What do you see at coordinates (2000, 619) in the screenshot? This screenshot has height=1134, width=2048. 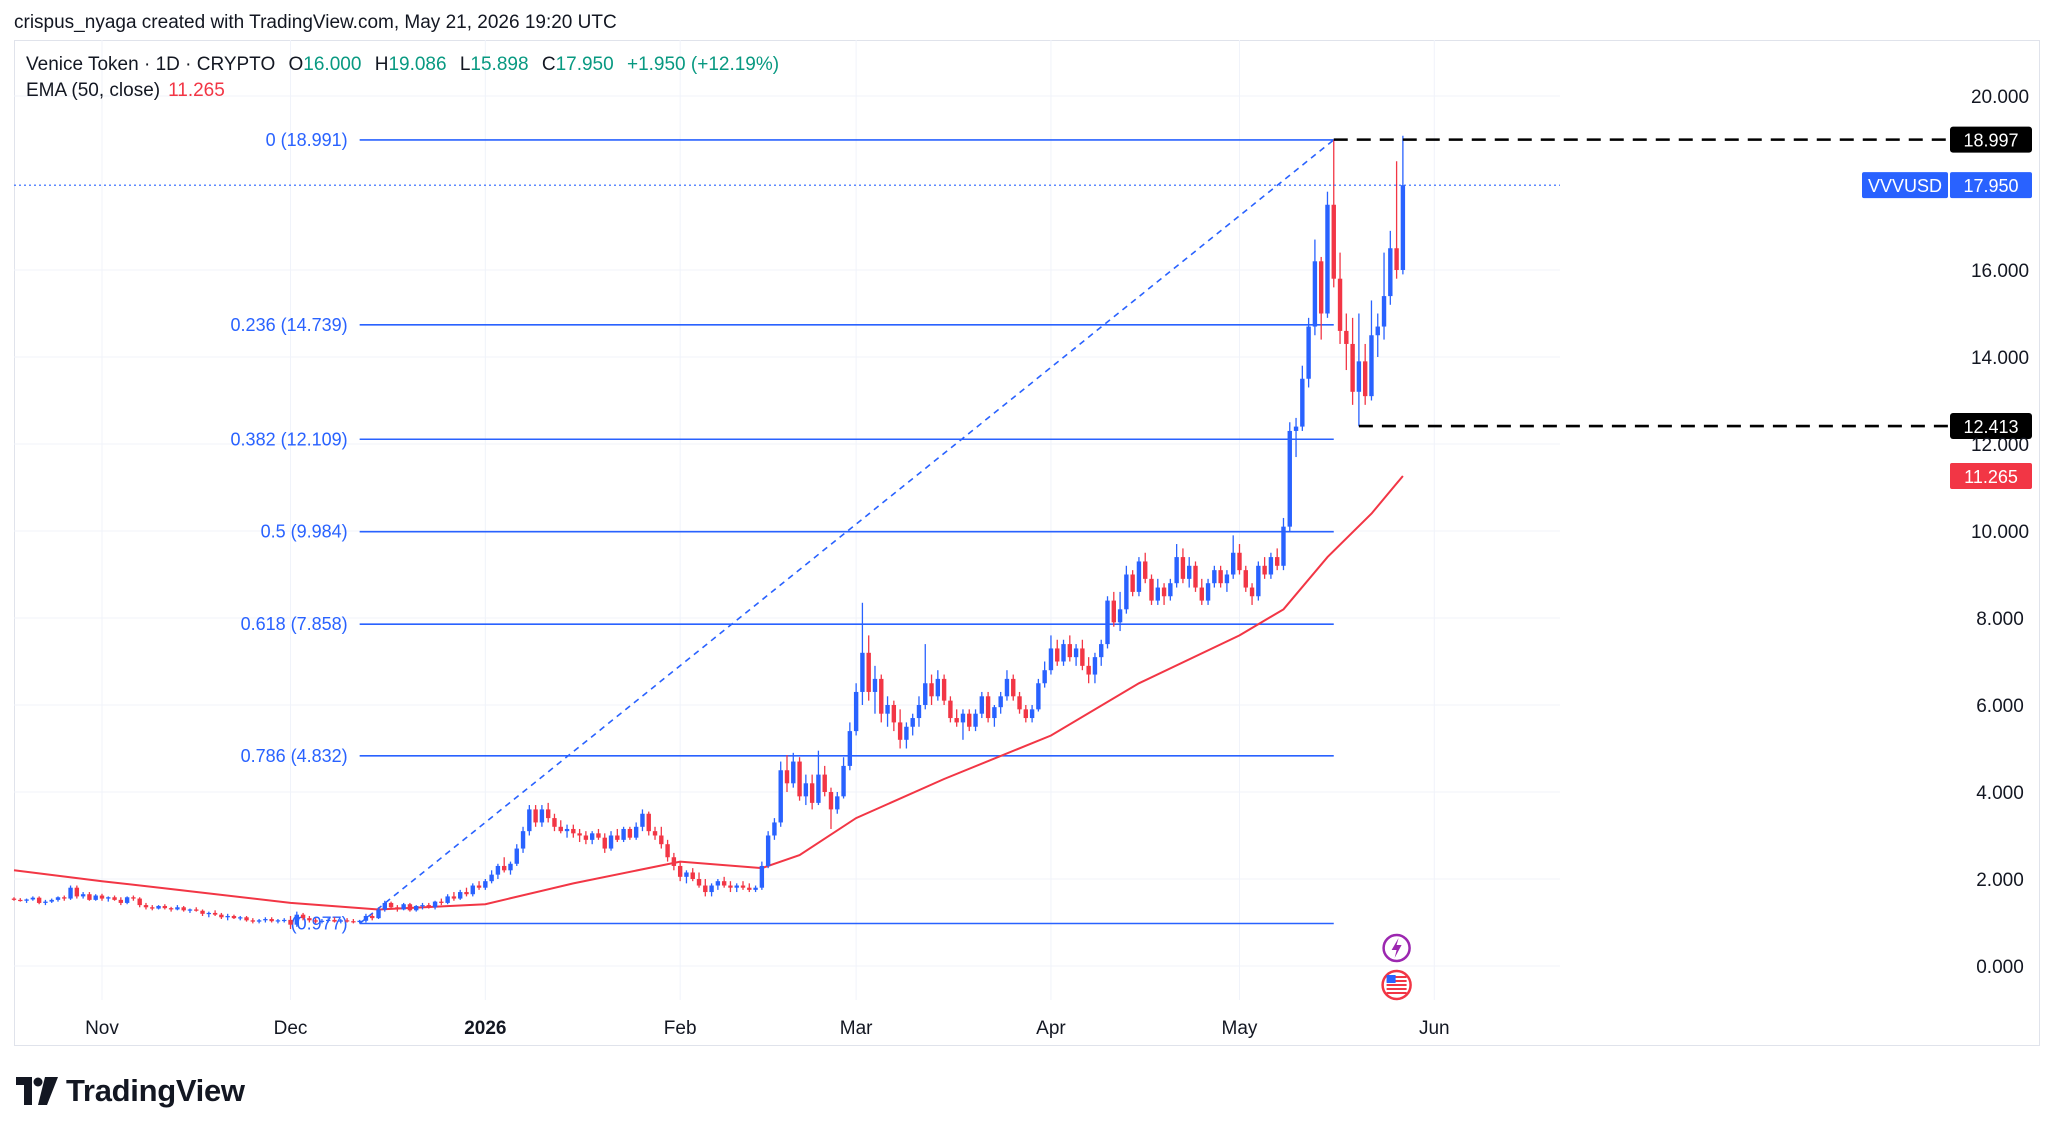 I see `y-axis-tick-label: 8.000` at bounding box center [2000, 619].